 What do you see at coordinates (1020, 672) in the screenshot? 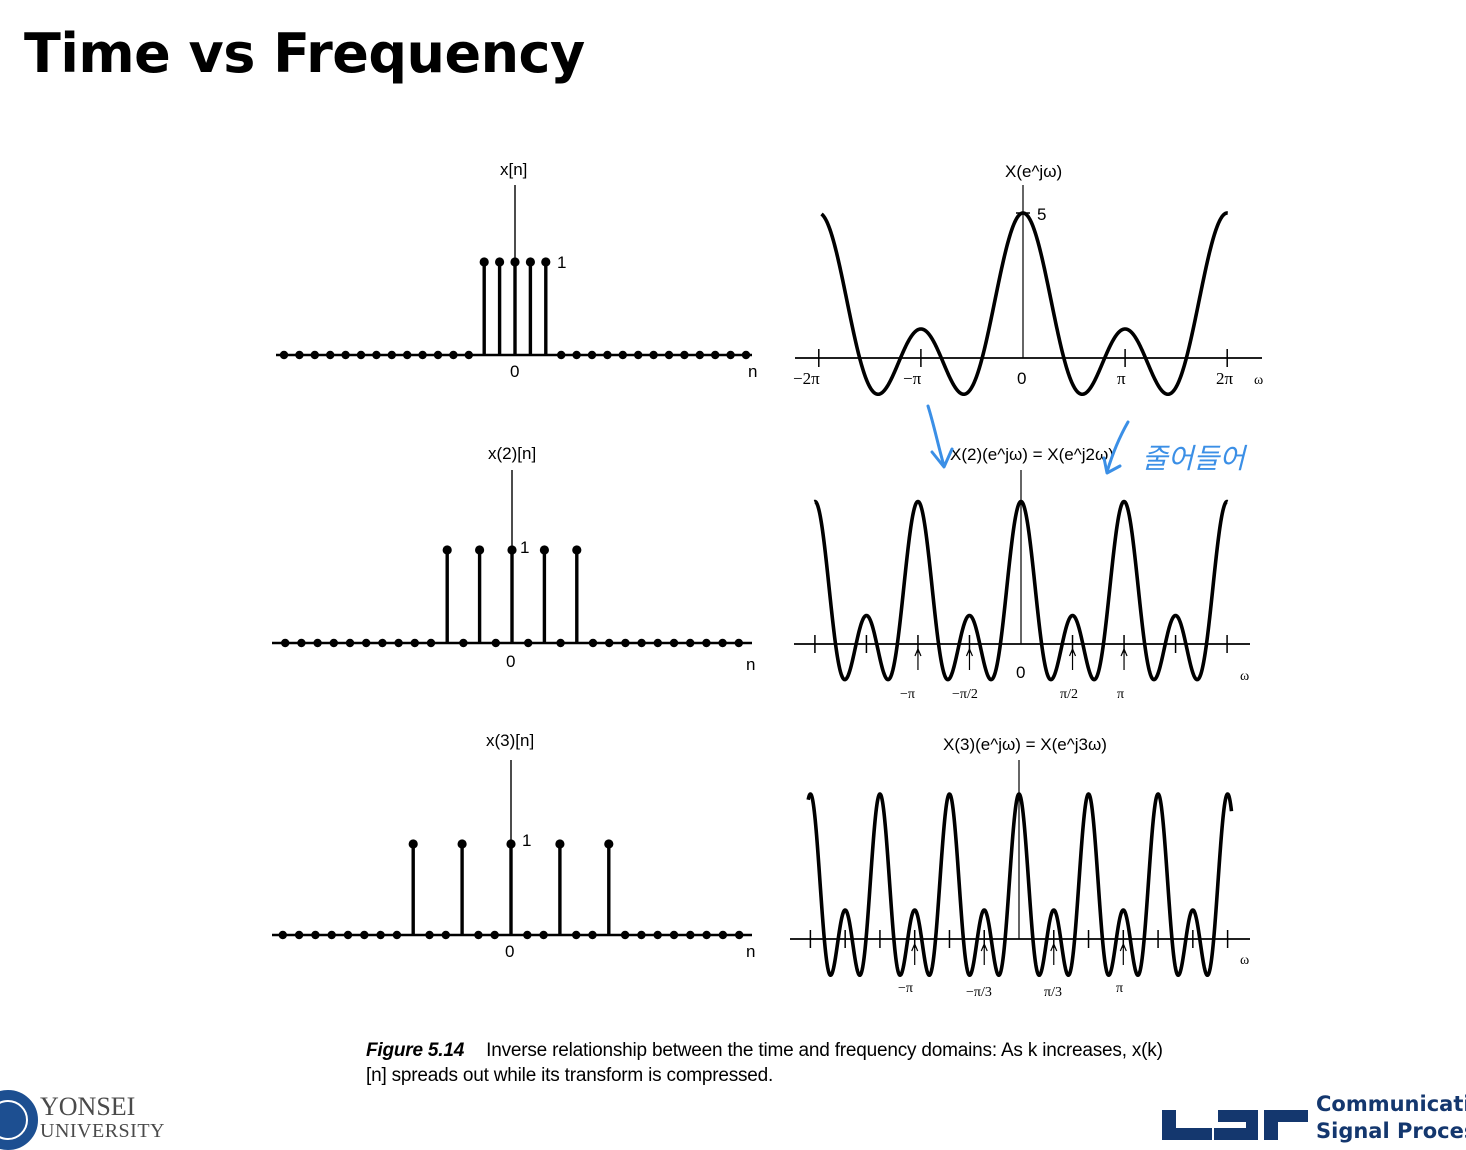
I see `X2-zero-label: 0` at bounding box center [1020, 672].